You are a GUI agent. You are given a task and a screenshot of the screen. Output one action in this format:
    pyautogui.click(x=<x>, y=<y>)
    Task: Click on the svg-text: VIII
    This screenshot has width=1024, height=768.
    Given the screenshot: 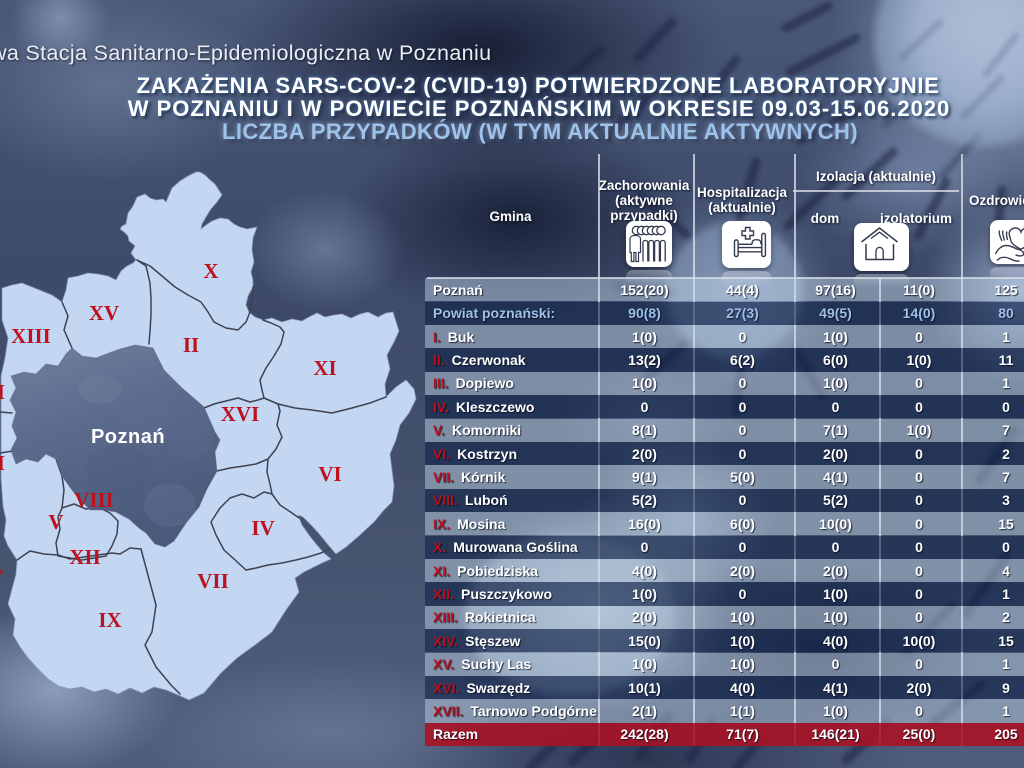 What is the action you would take?
    pyautogui.click(x=94, y=500)
    